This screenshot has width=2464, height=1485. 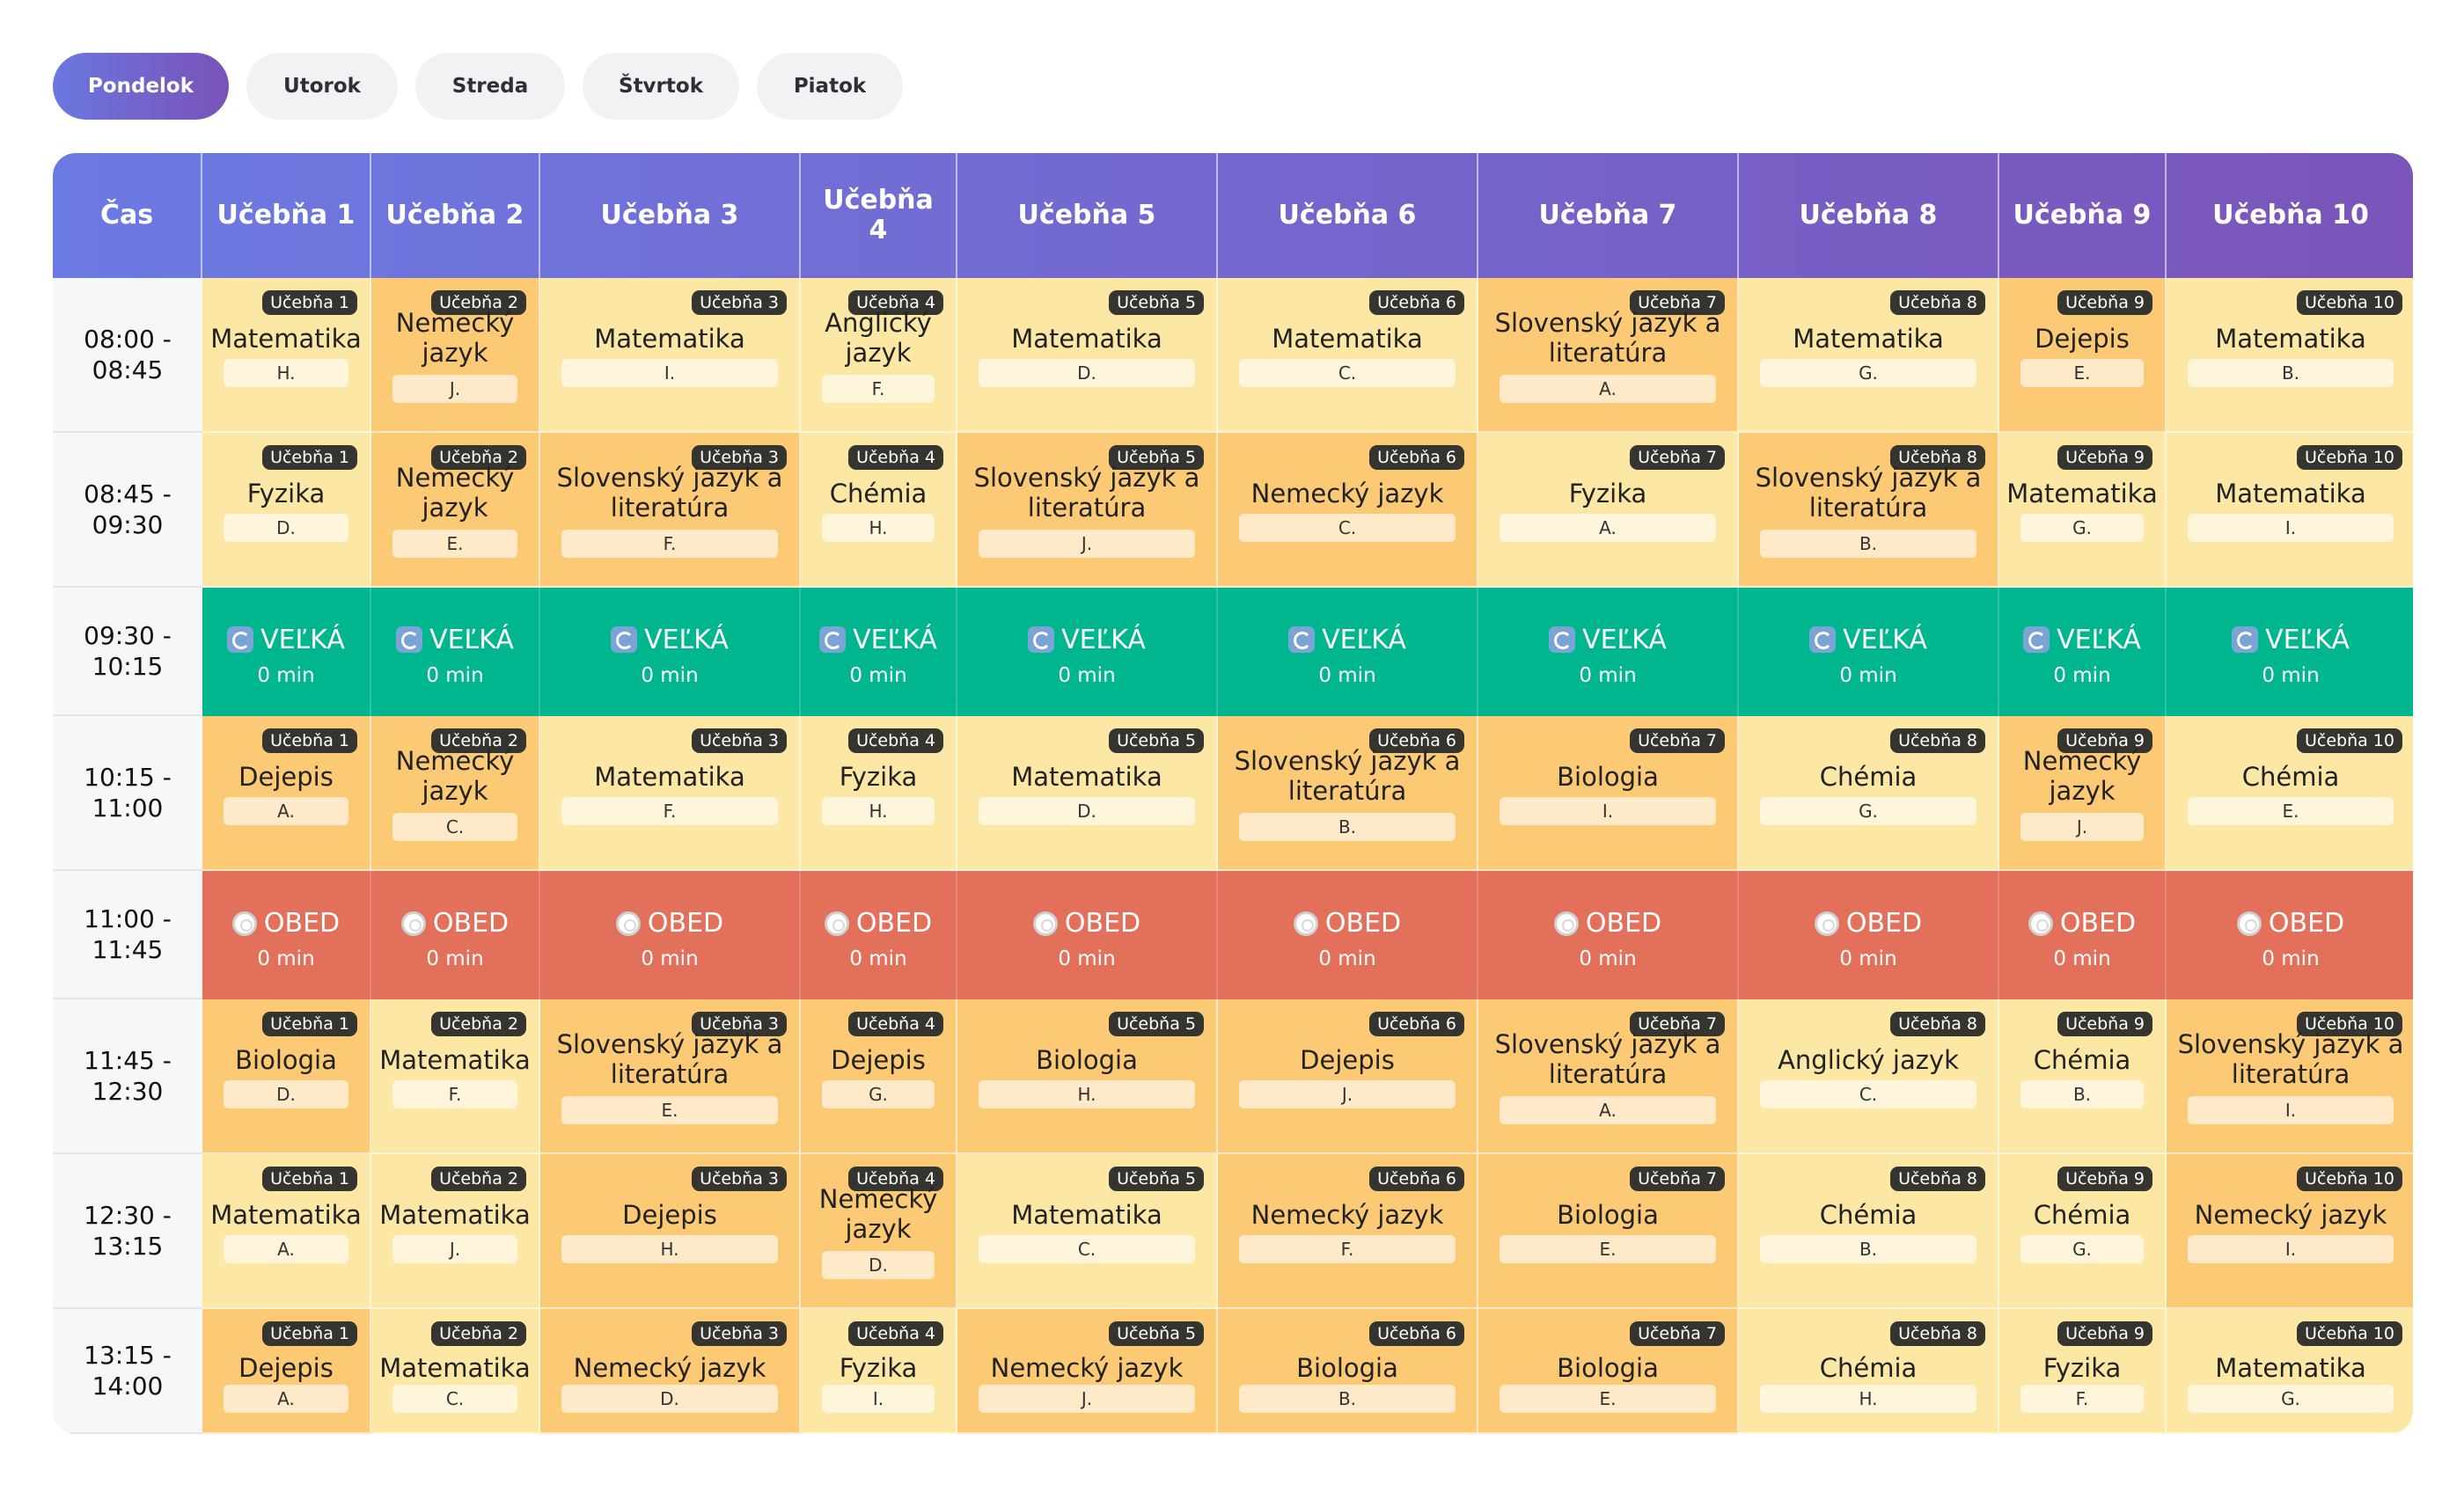 I want to click on break-label: OBED, so click(x=670, y=924).